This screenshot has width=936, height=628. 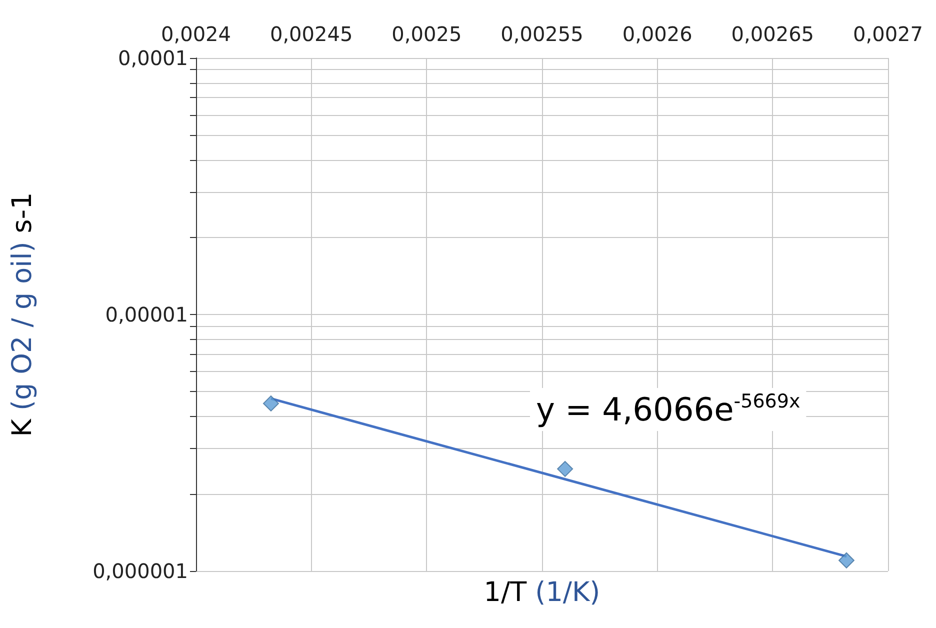 What do you see at coordinates (657, 34) in the screenshot?
I see `x-tick-label: 0,0026` at bounding box center [657, 34].